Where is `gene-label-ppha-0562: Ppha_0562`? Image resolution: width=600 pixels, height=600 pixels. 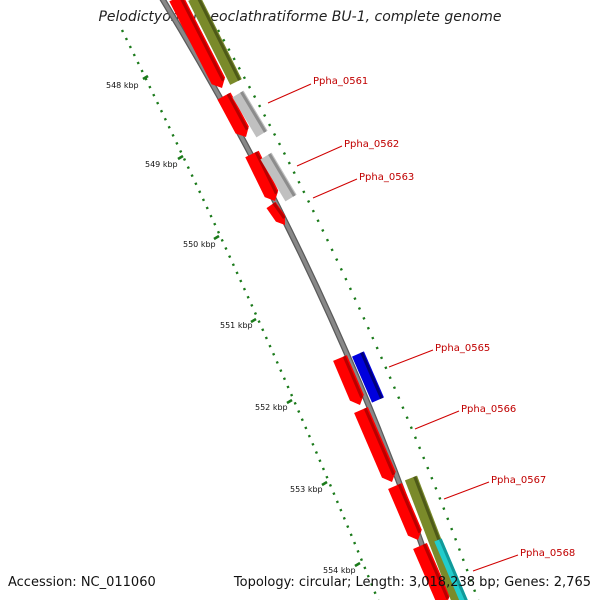 gene-label-ppha-0562: Ppha_0562 is located at coordinates (371, 144).